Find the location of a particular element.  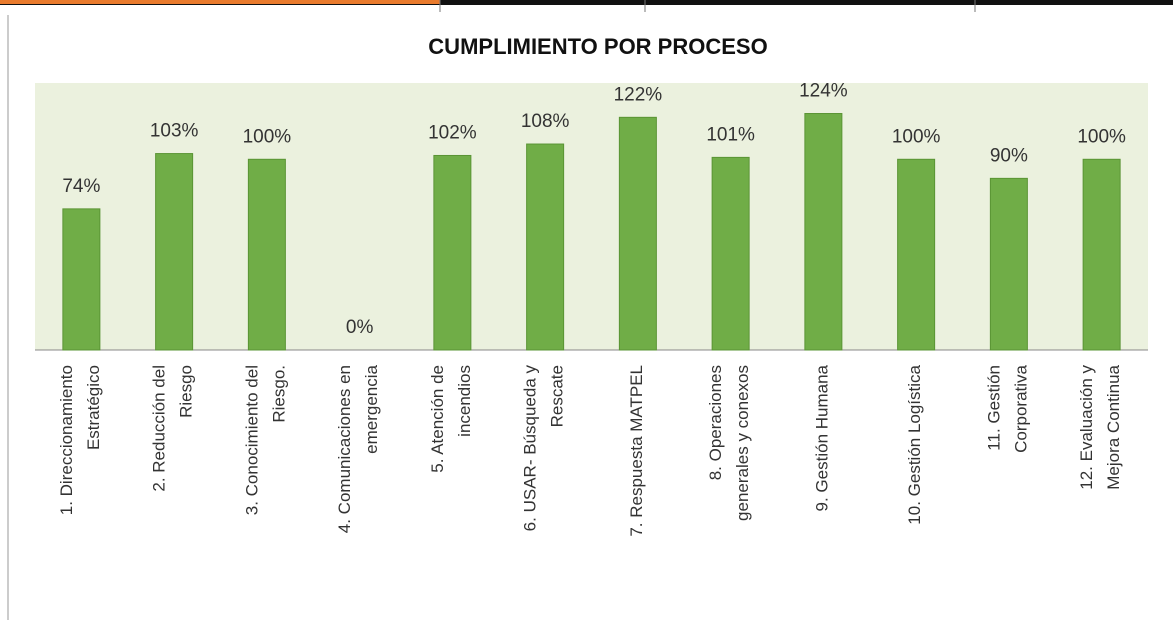

x-tick-label: 11. Gestión Corporativa is located at coordinates (1008, 408).